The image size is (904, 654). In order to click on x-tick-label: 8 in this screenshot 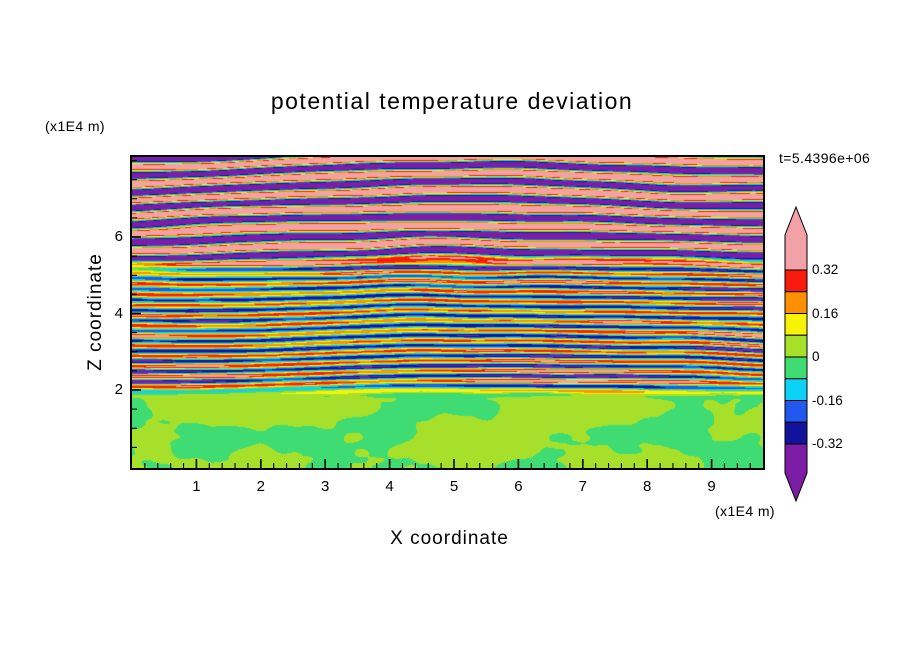, I will do `click(647, 486)`.